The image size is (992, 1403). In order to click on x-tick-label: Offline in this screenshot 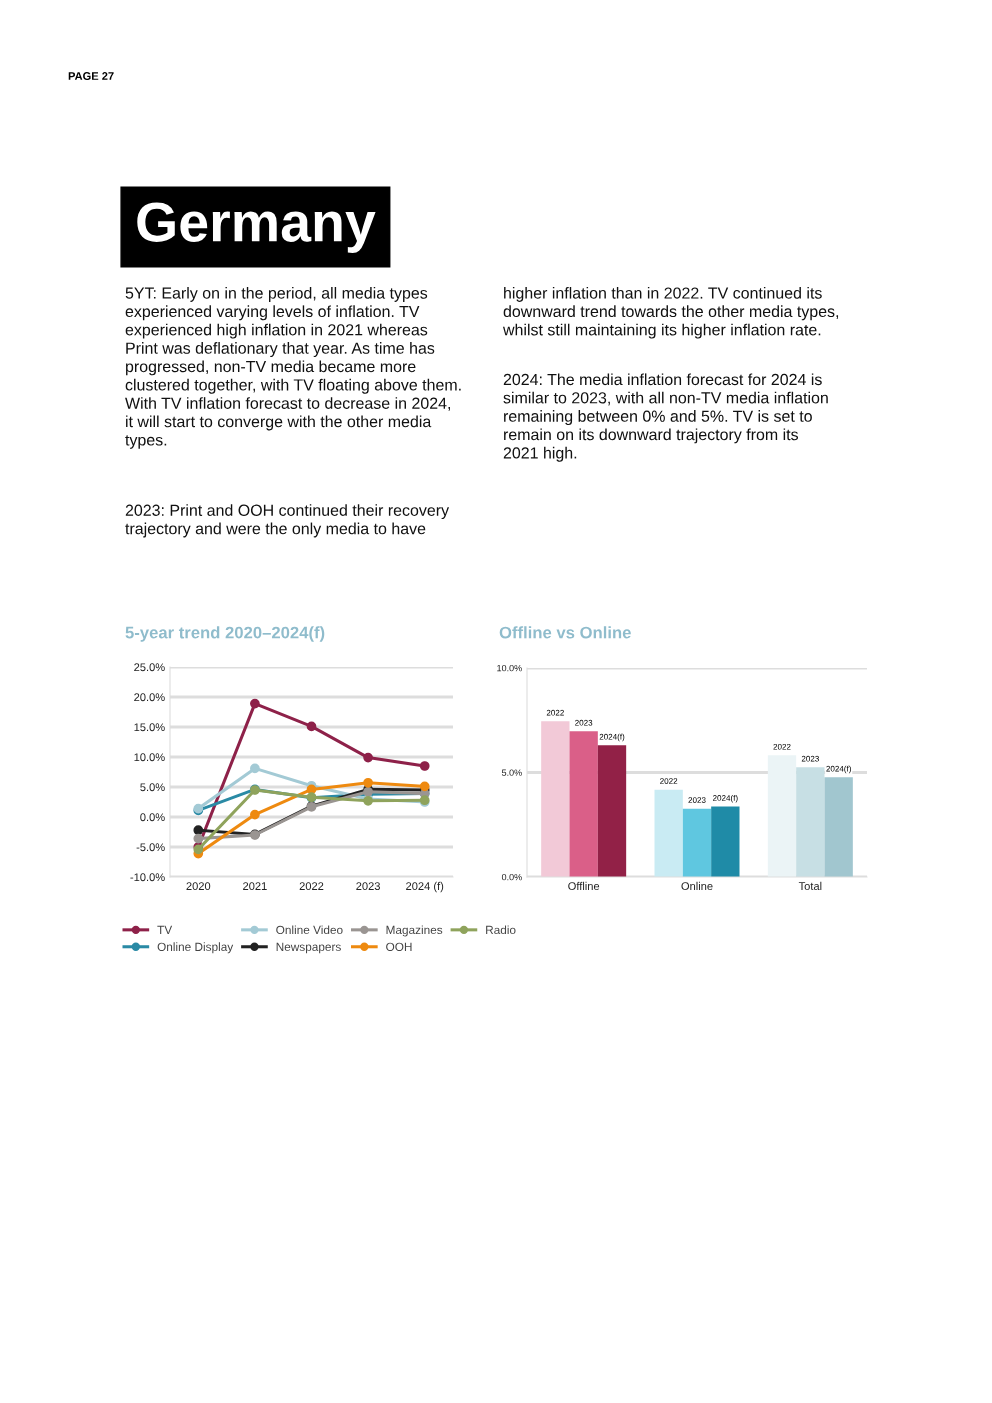, I will do `click(584, 886)`.